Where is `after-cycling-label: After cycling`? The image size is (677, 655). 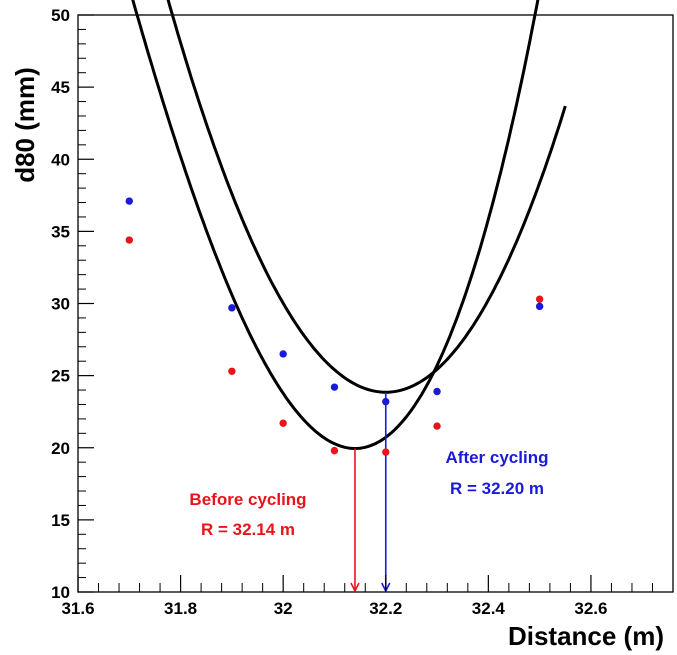 after-cycling-label: After cycling is located at coordinates (497, 457).